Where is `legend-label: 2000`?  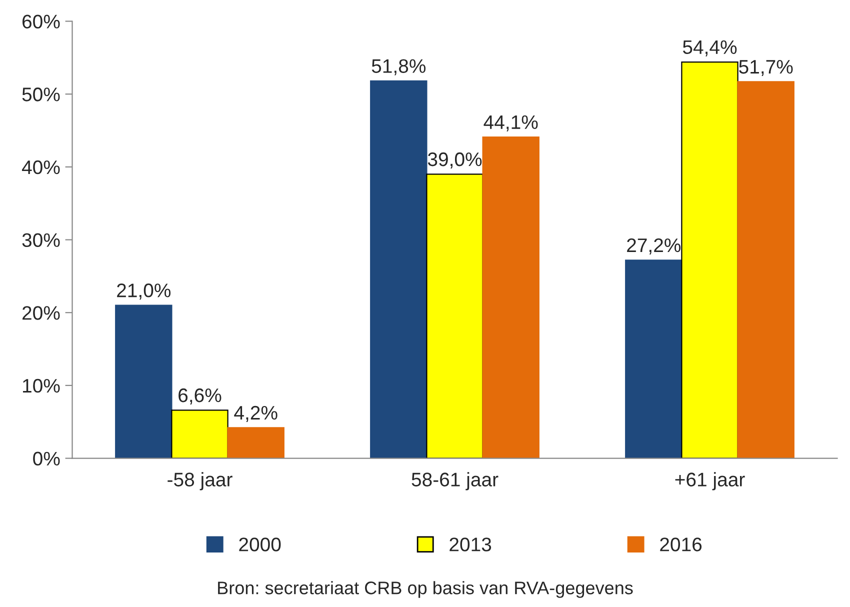
legend-label: 2000 is located at coordinates (260, 545).